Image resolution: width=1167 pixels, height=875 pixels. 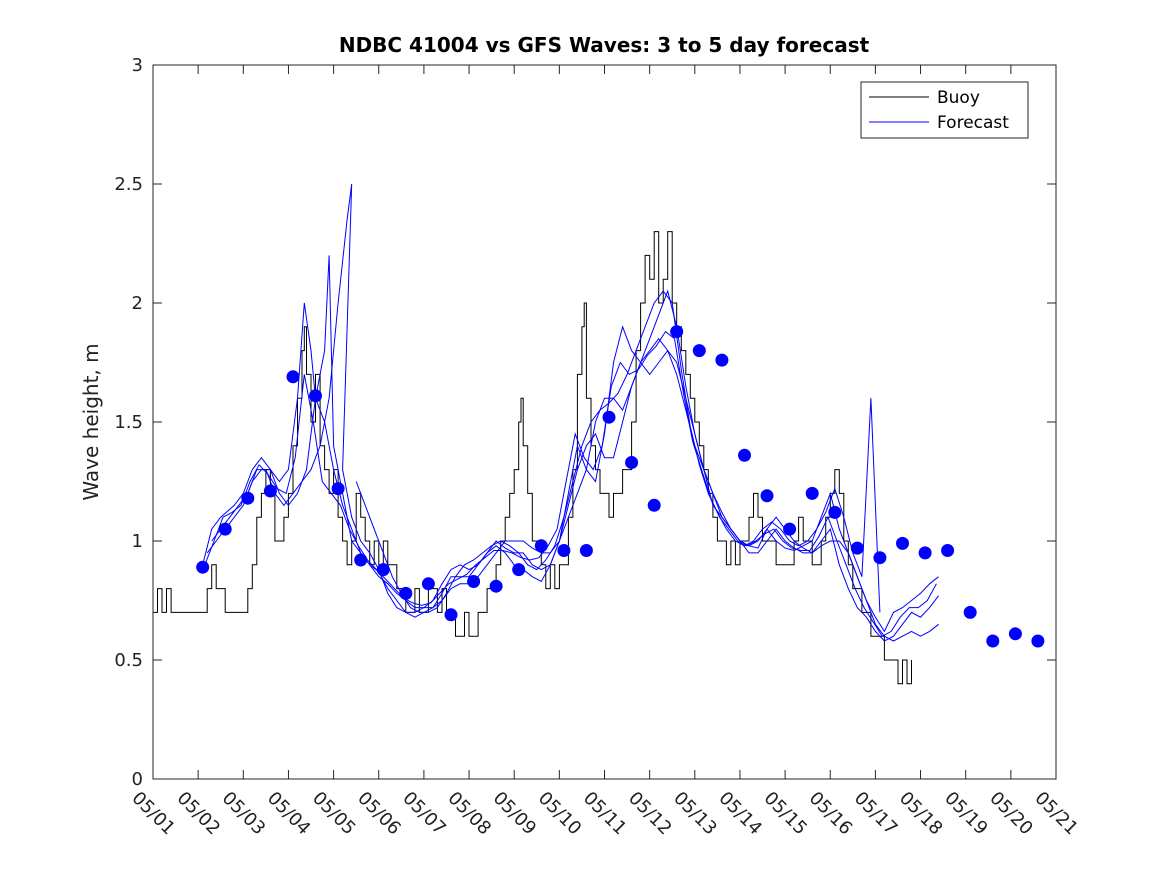 What do you see at coordinates (128, 660) in the screenshot?
I see `y-tick-label: 0.5` at bounding box center [128, 660].